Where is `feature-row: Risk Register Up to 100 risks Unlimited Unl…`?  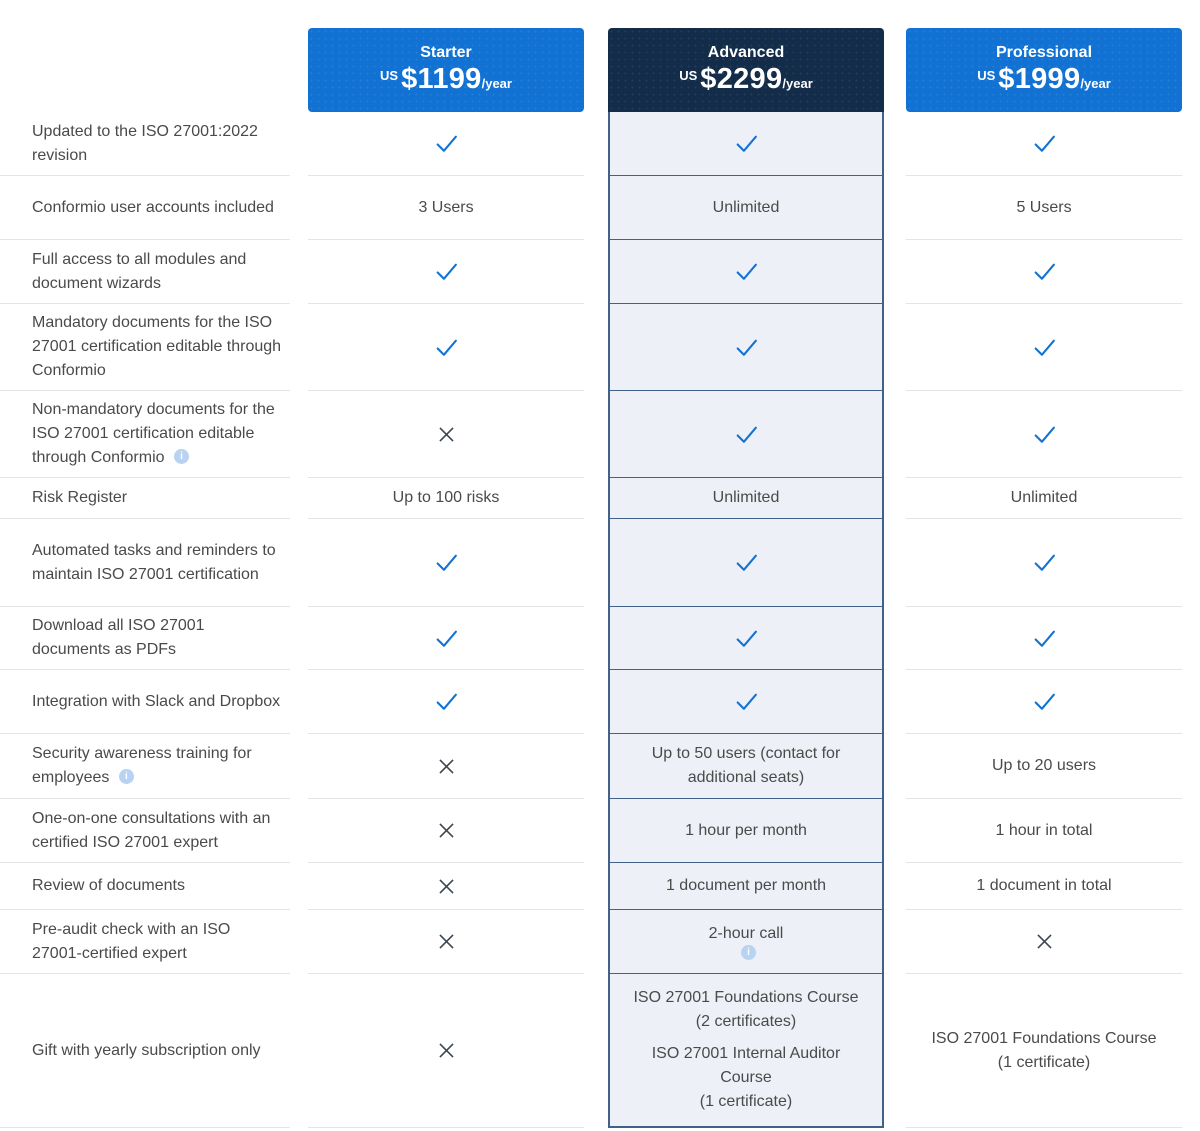
feature-row: Risk Register Up to 100 risks Unlimited Unl… is located at coordinates (600, 498).